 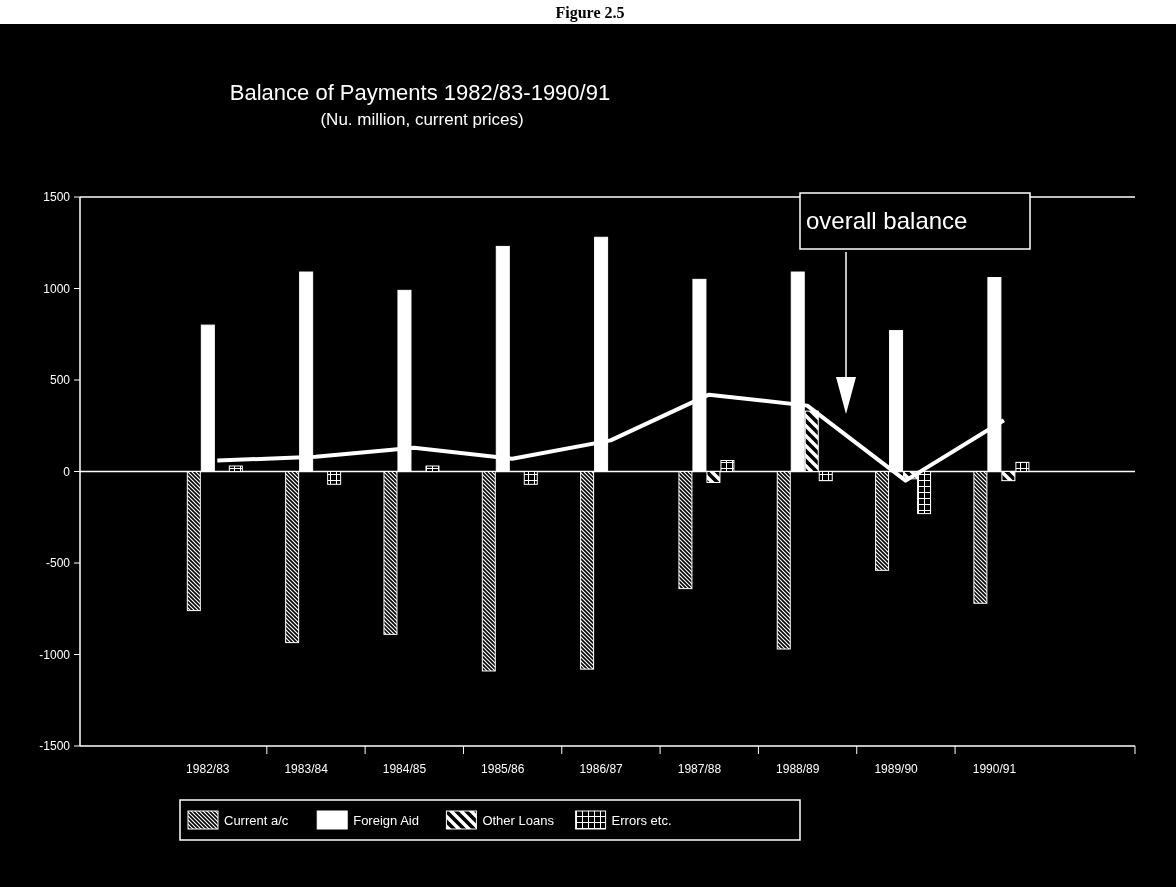 I want to click on x-tick-label: 1989/90, so click(x=896, y=769).